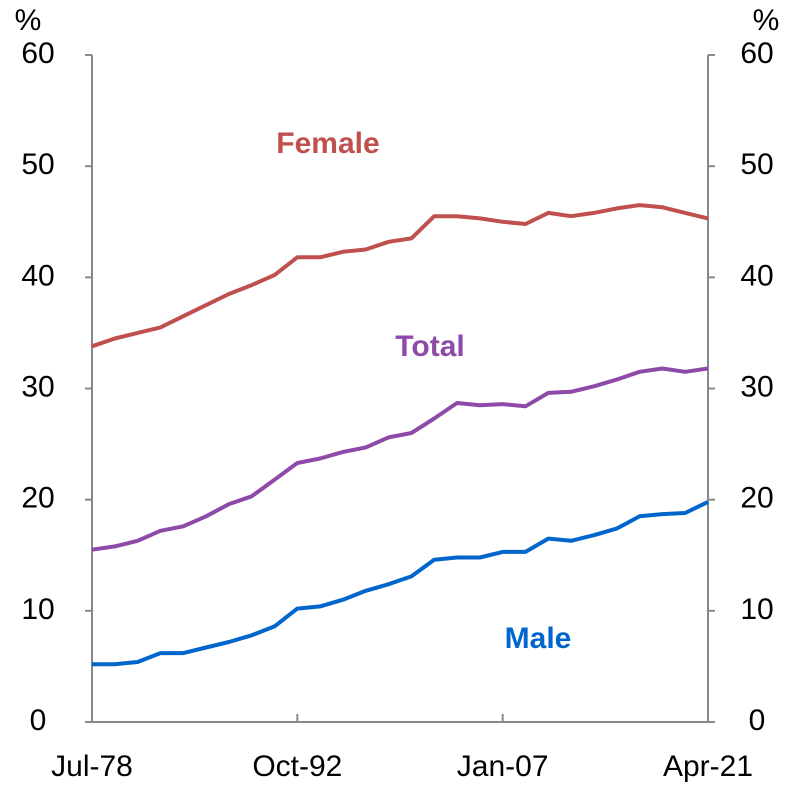 This screenshot has height=786, width=786. Describe the element at coordinates (429, 346) in the screenshot. I see `series-label: Total` at that location.